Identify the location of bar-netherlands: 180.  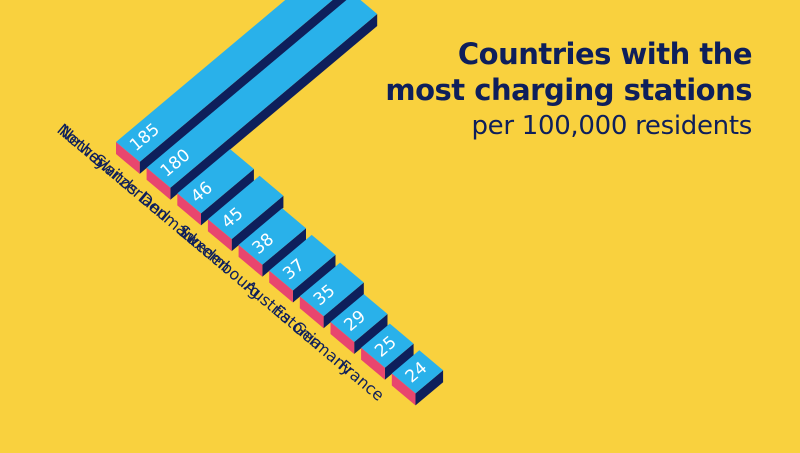
(262, 100).